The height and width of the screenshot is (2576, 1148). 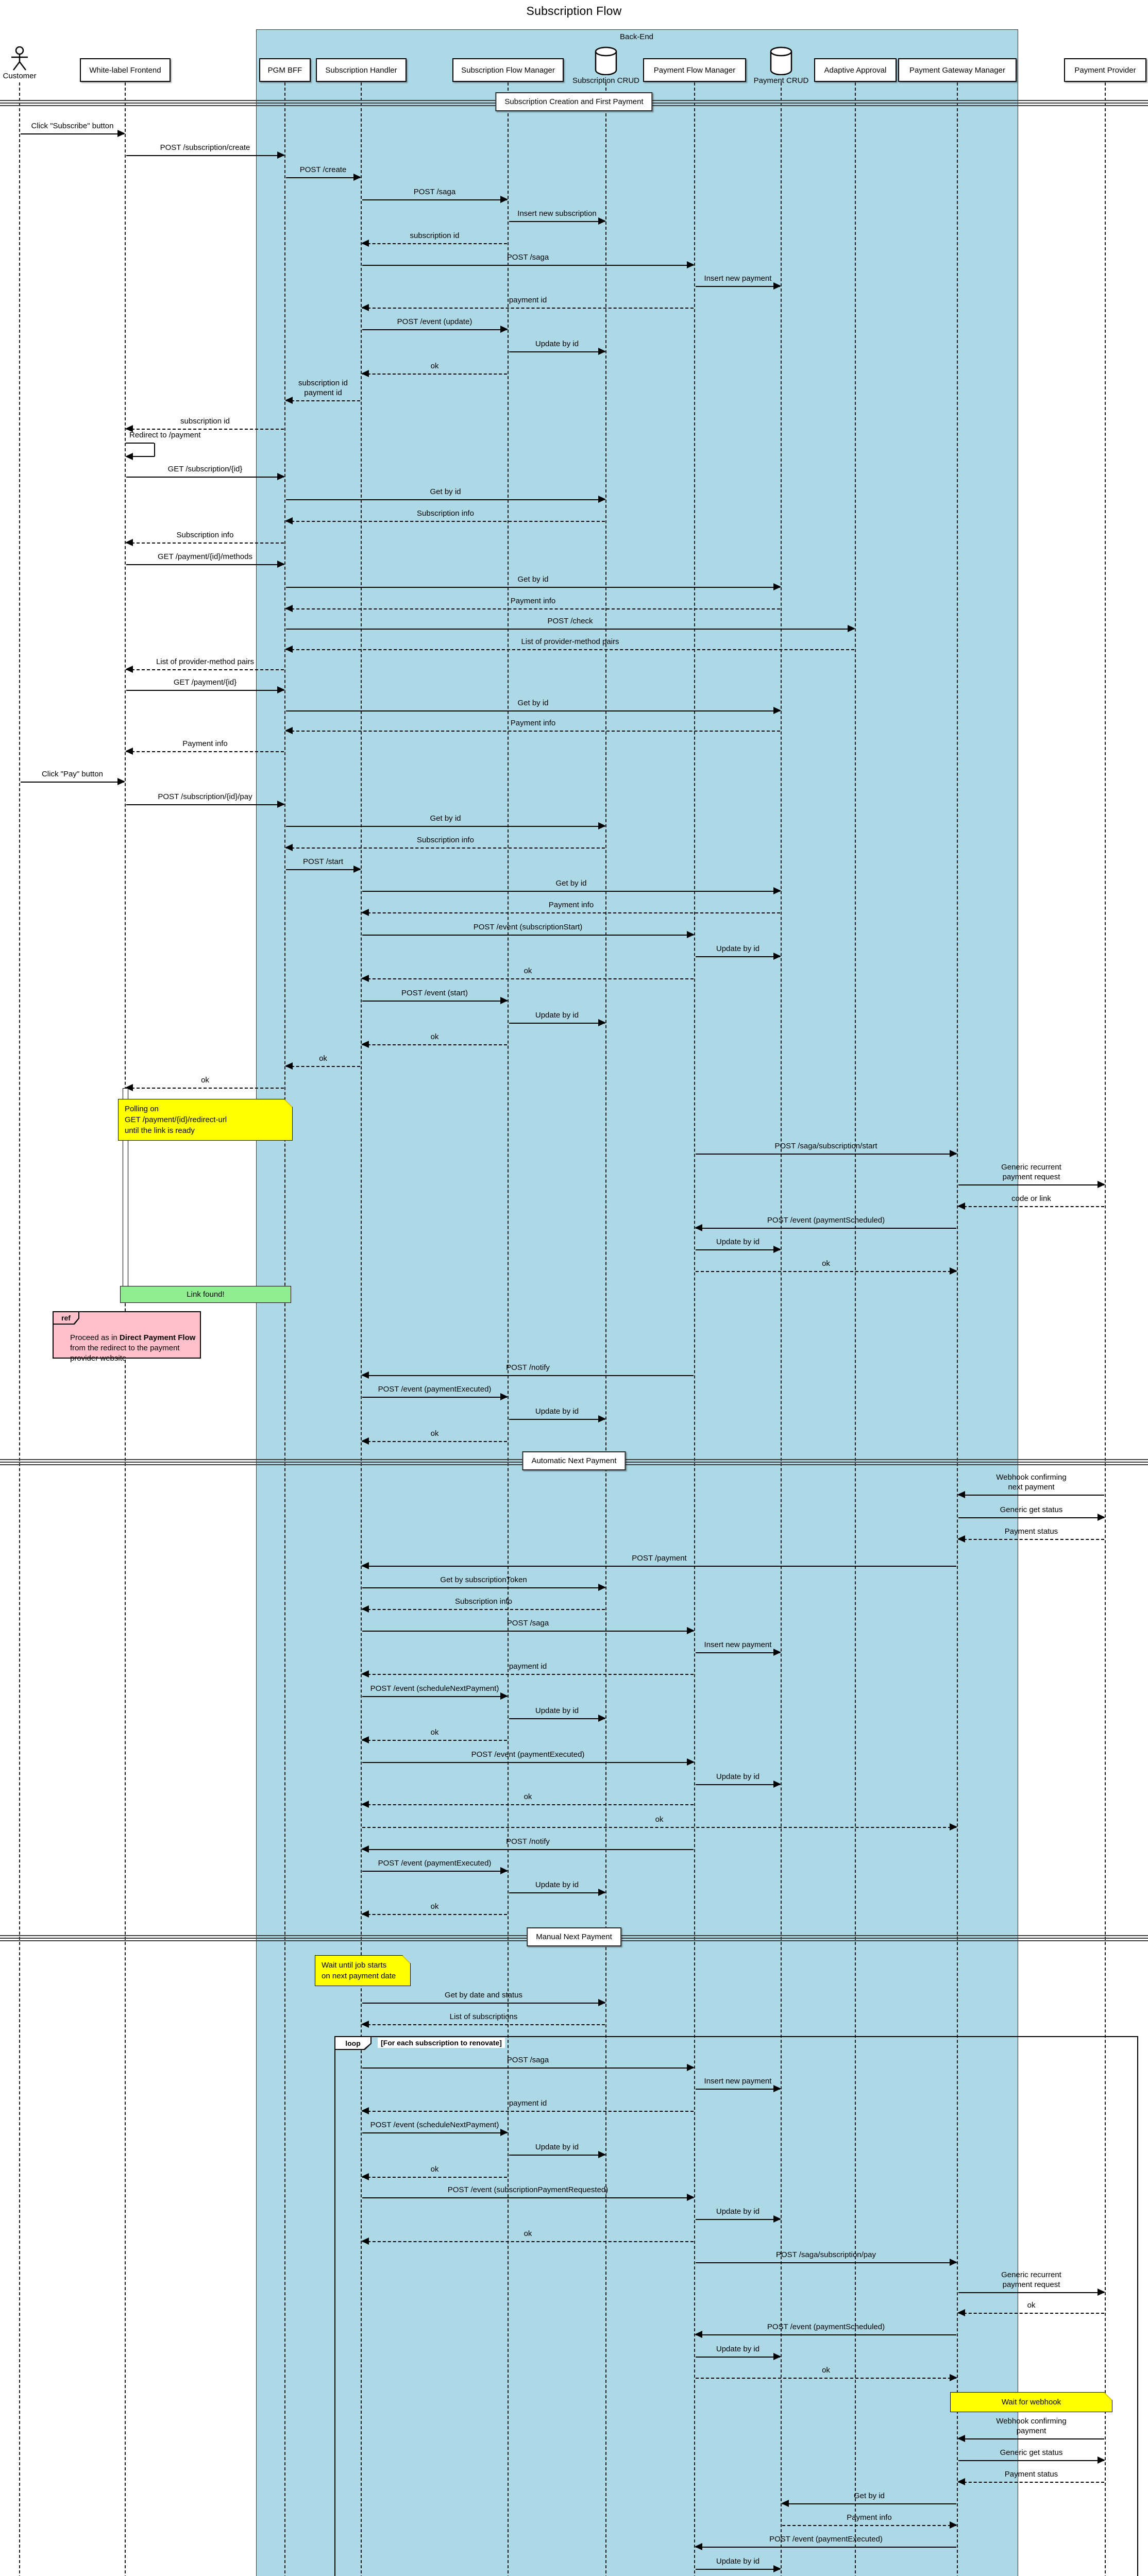 What do you see at coordinates (636, 36) in the screenshot?
I see `backend-frame-label: Back-End` at bounding box center [636, 36].